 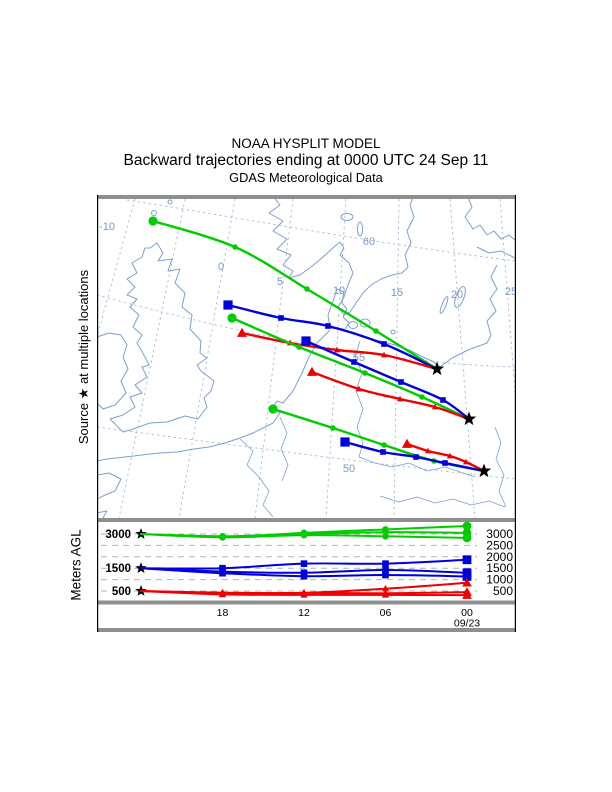 What do you see at coordinates (499, 545) in the screenshot?
I see `height-axis-right-label: 2500` at bounding box center [499, 545].